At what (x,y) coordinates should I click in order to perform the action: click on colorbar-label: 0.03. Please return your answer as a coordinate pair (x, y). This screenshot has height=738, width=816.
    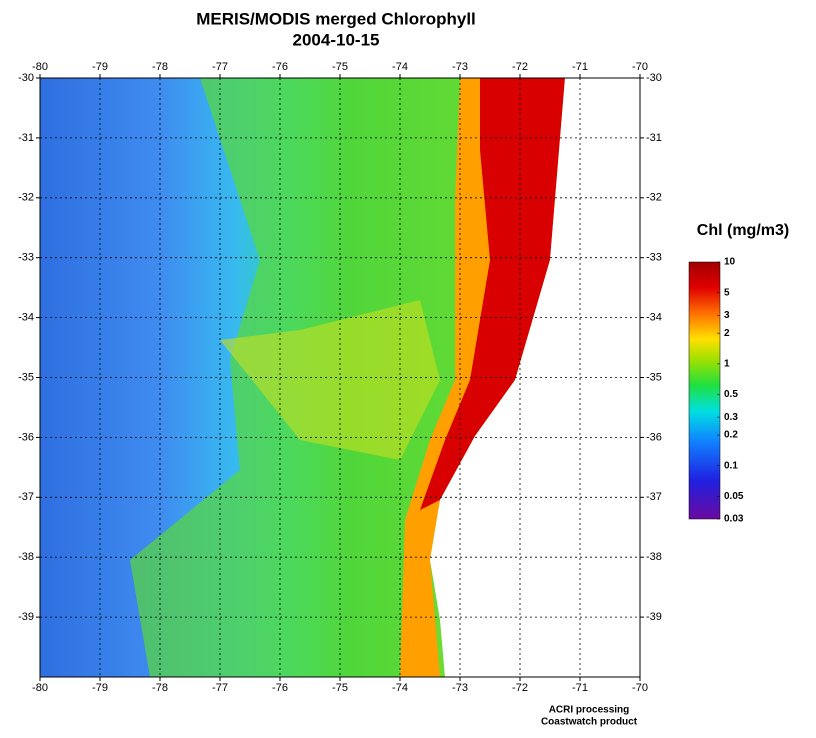
    Looking at the image, I should click on (734, 519).